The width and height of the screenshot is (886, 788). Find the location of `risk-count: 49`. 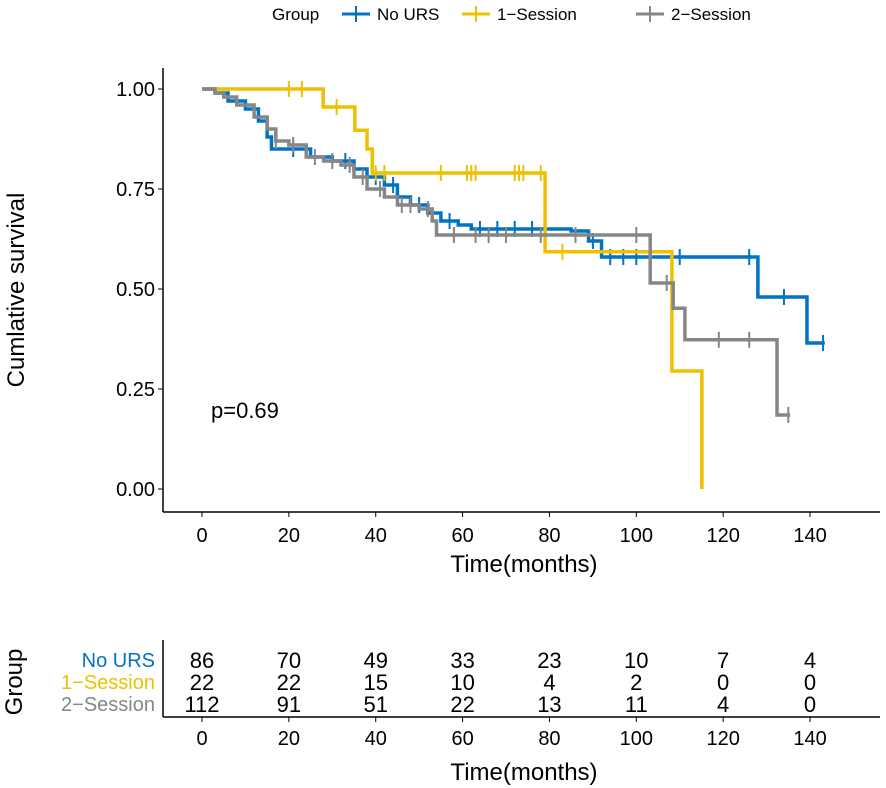

risk-count: 49 is located at coordinates (375, 660).